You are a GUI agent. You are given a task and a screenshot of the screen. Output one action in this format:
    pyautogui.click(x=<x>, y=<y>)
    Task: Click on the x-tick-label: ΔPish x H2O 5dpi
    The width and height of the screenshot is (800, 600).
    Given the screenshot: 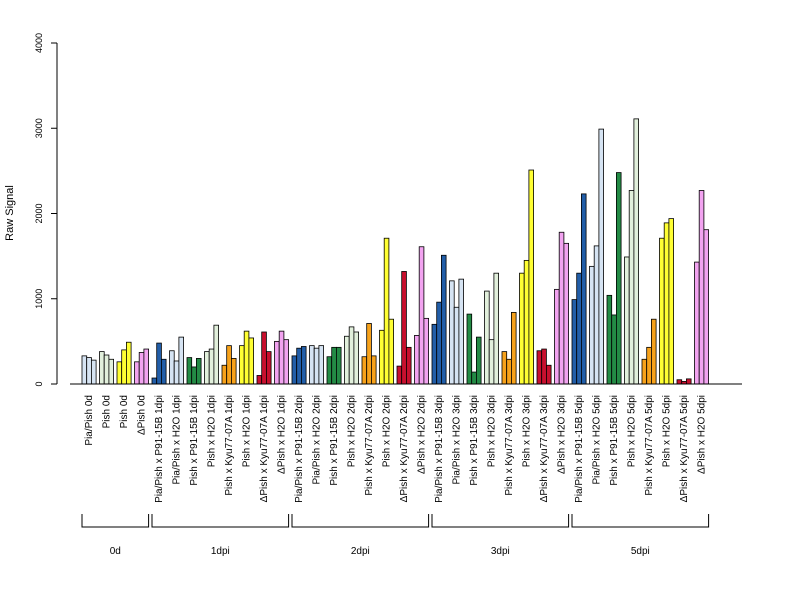 What is the action you would take?
    pyautogui.click(x=702, y=434)
    